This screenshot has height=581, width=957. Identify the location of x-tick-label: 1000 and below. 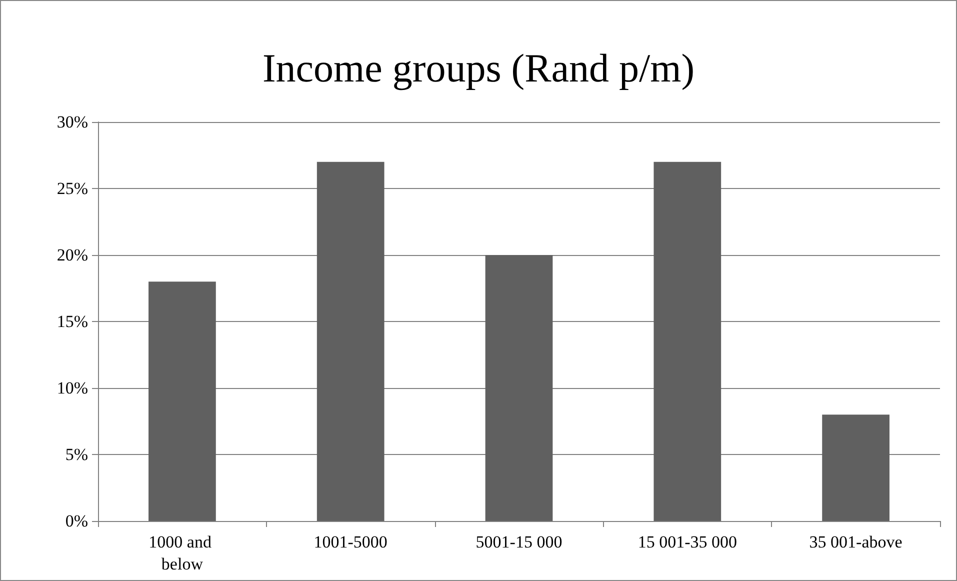
(182, 553).